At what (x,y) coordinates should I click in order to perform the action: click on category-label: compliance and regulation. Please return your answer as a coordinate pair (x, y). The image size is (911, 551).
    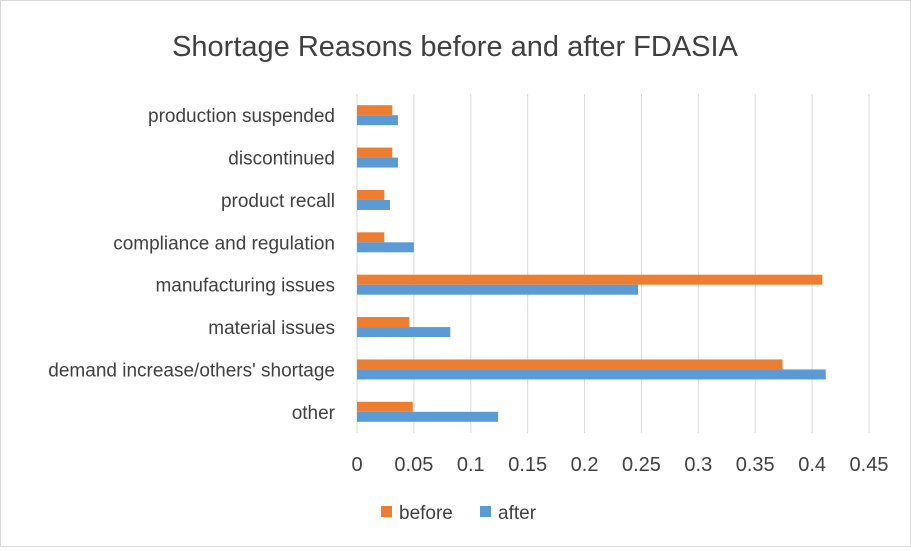
    Looking at the image, I should click on (224, 243).